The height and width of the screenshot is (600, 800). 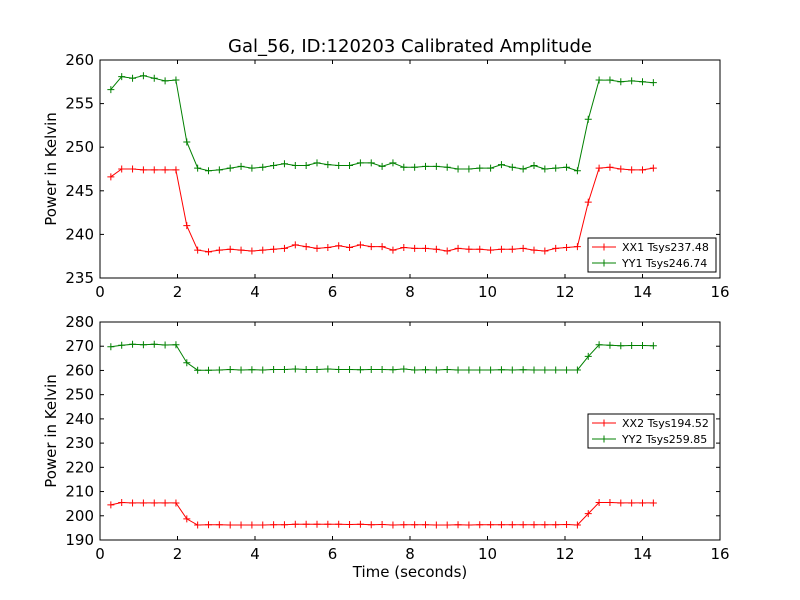 What do you see at coordinates (564, 292) in the screenshot?
I see `x-tick-label: 12` at bounding box center [564, 292].